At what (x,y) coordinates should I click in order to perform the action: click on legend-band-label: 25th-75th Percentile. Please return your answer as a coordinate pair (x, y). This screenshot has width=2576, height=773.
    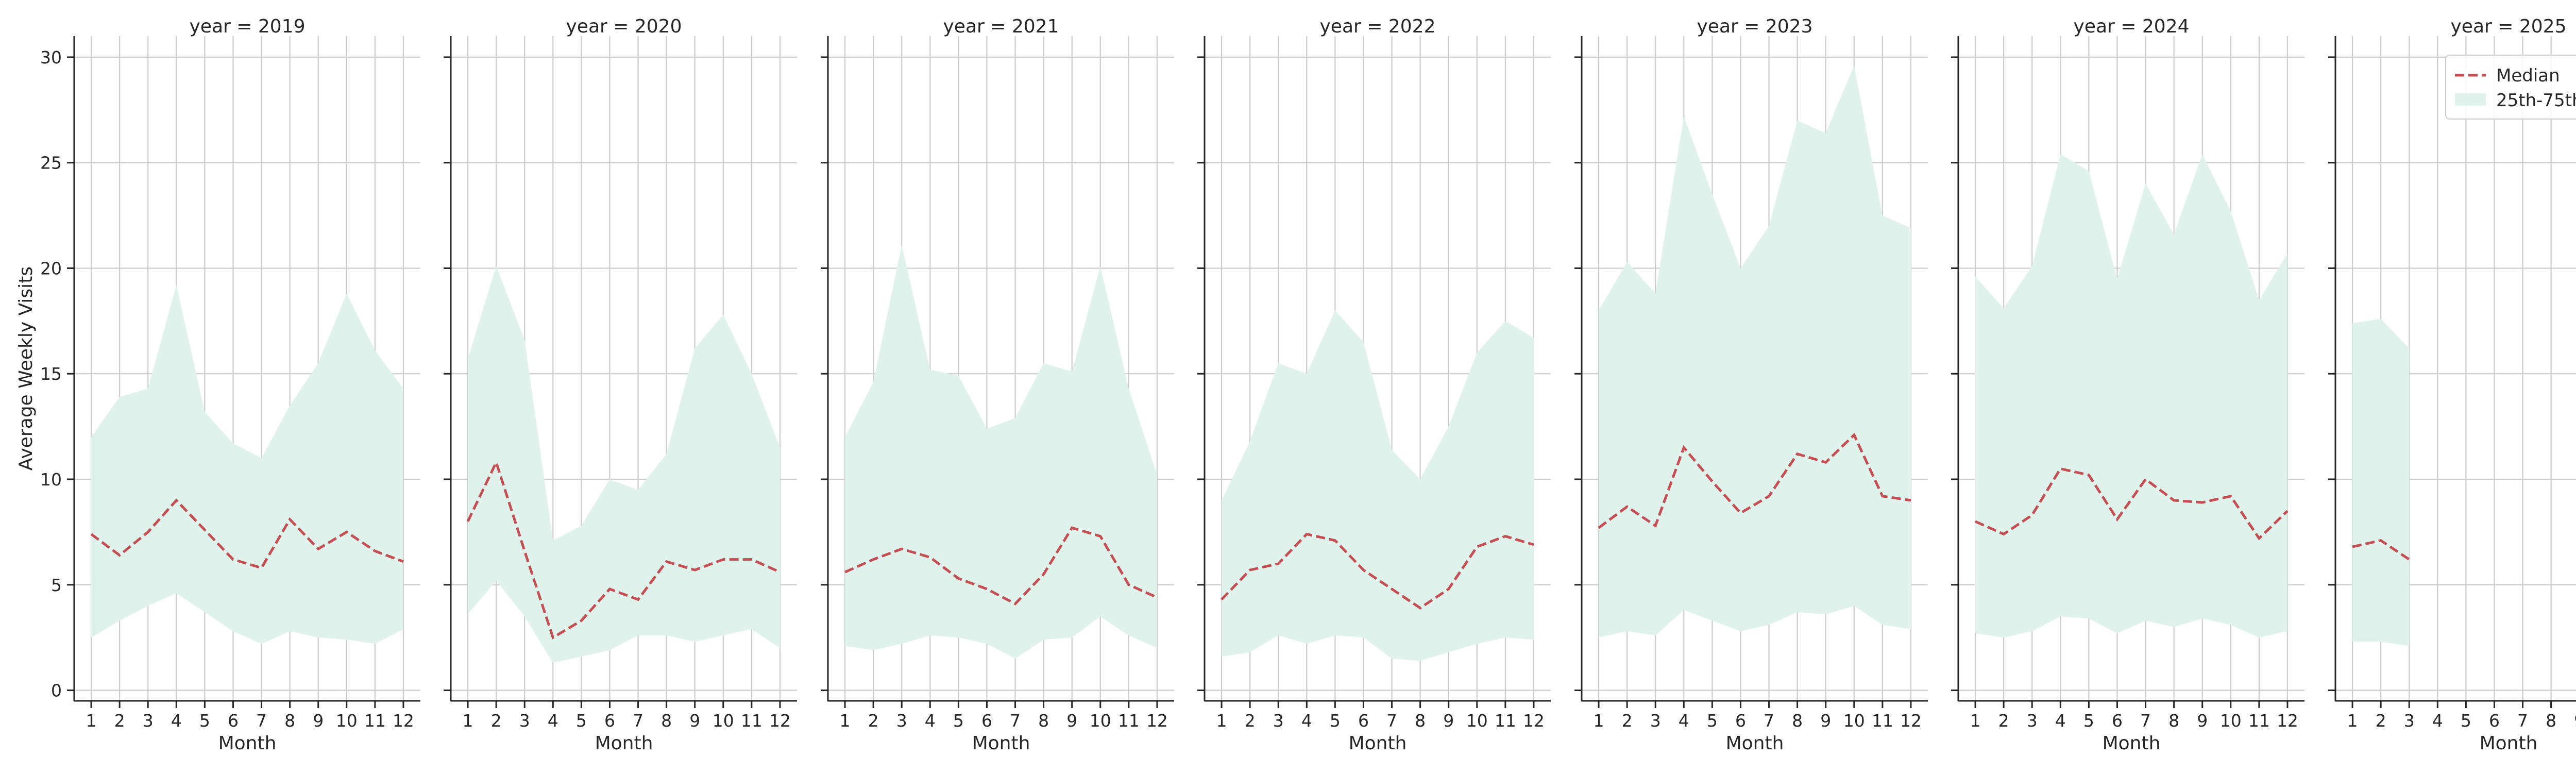
    Looking at the image, I should click on (2536, 100).